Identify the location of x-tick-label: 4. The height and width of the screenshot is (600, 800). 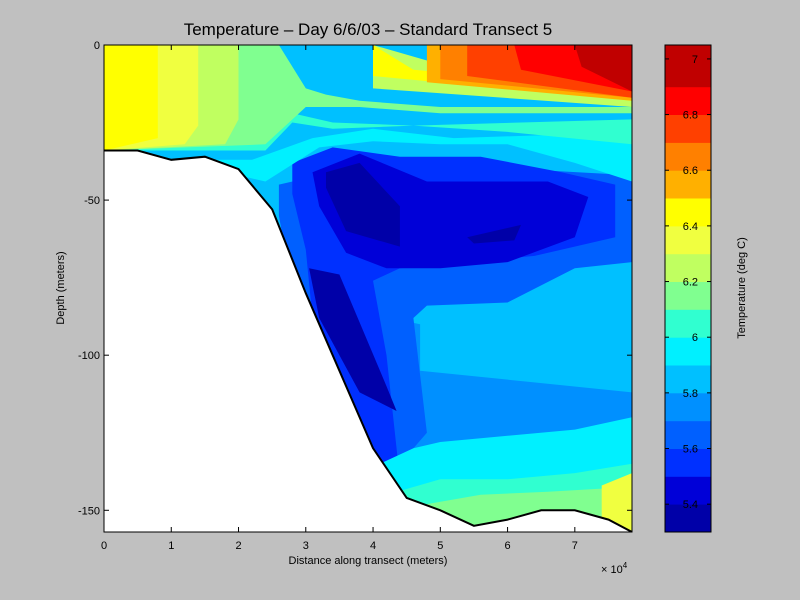
(373, 546).